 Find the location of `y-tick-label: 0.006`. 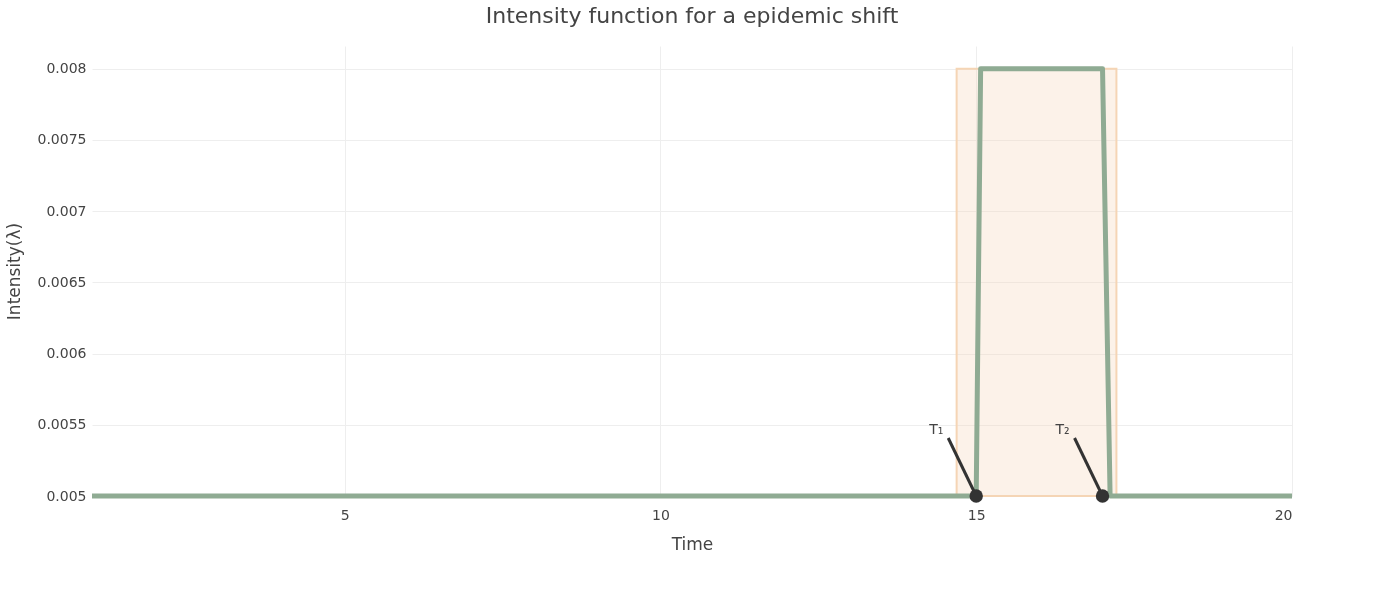

y-tick-label: 0.006 is located at coordinates (66, 353).